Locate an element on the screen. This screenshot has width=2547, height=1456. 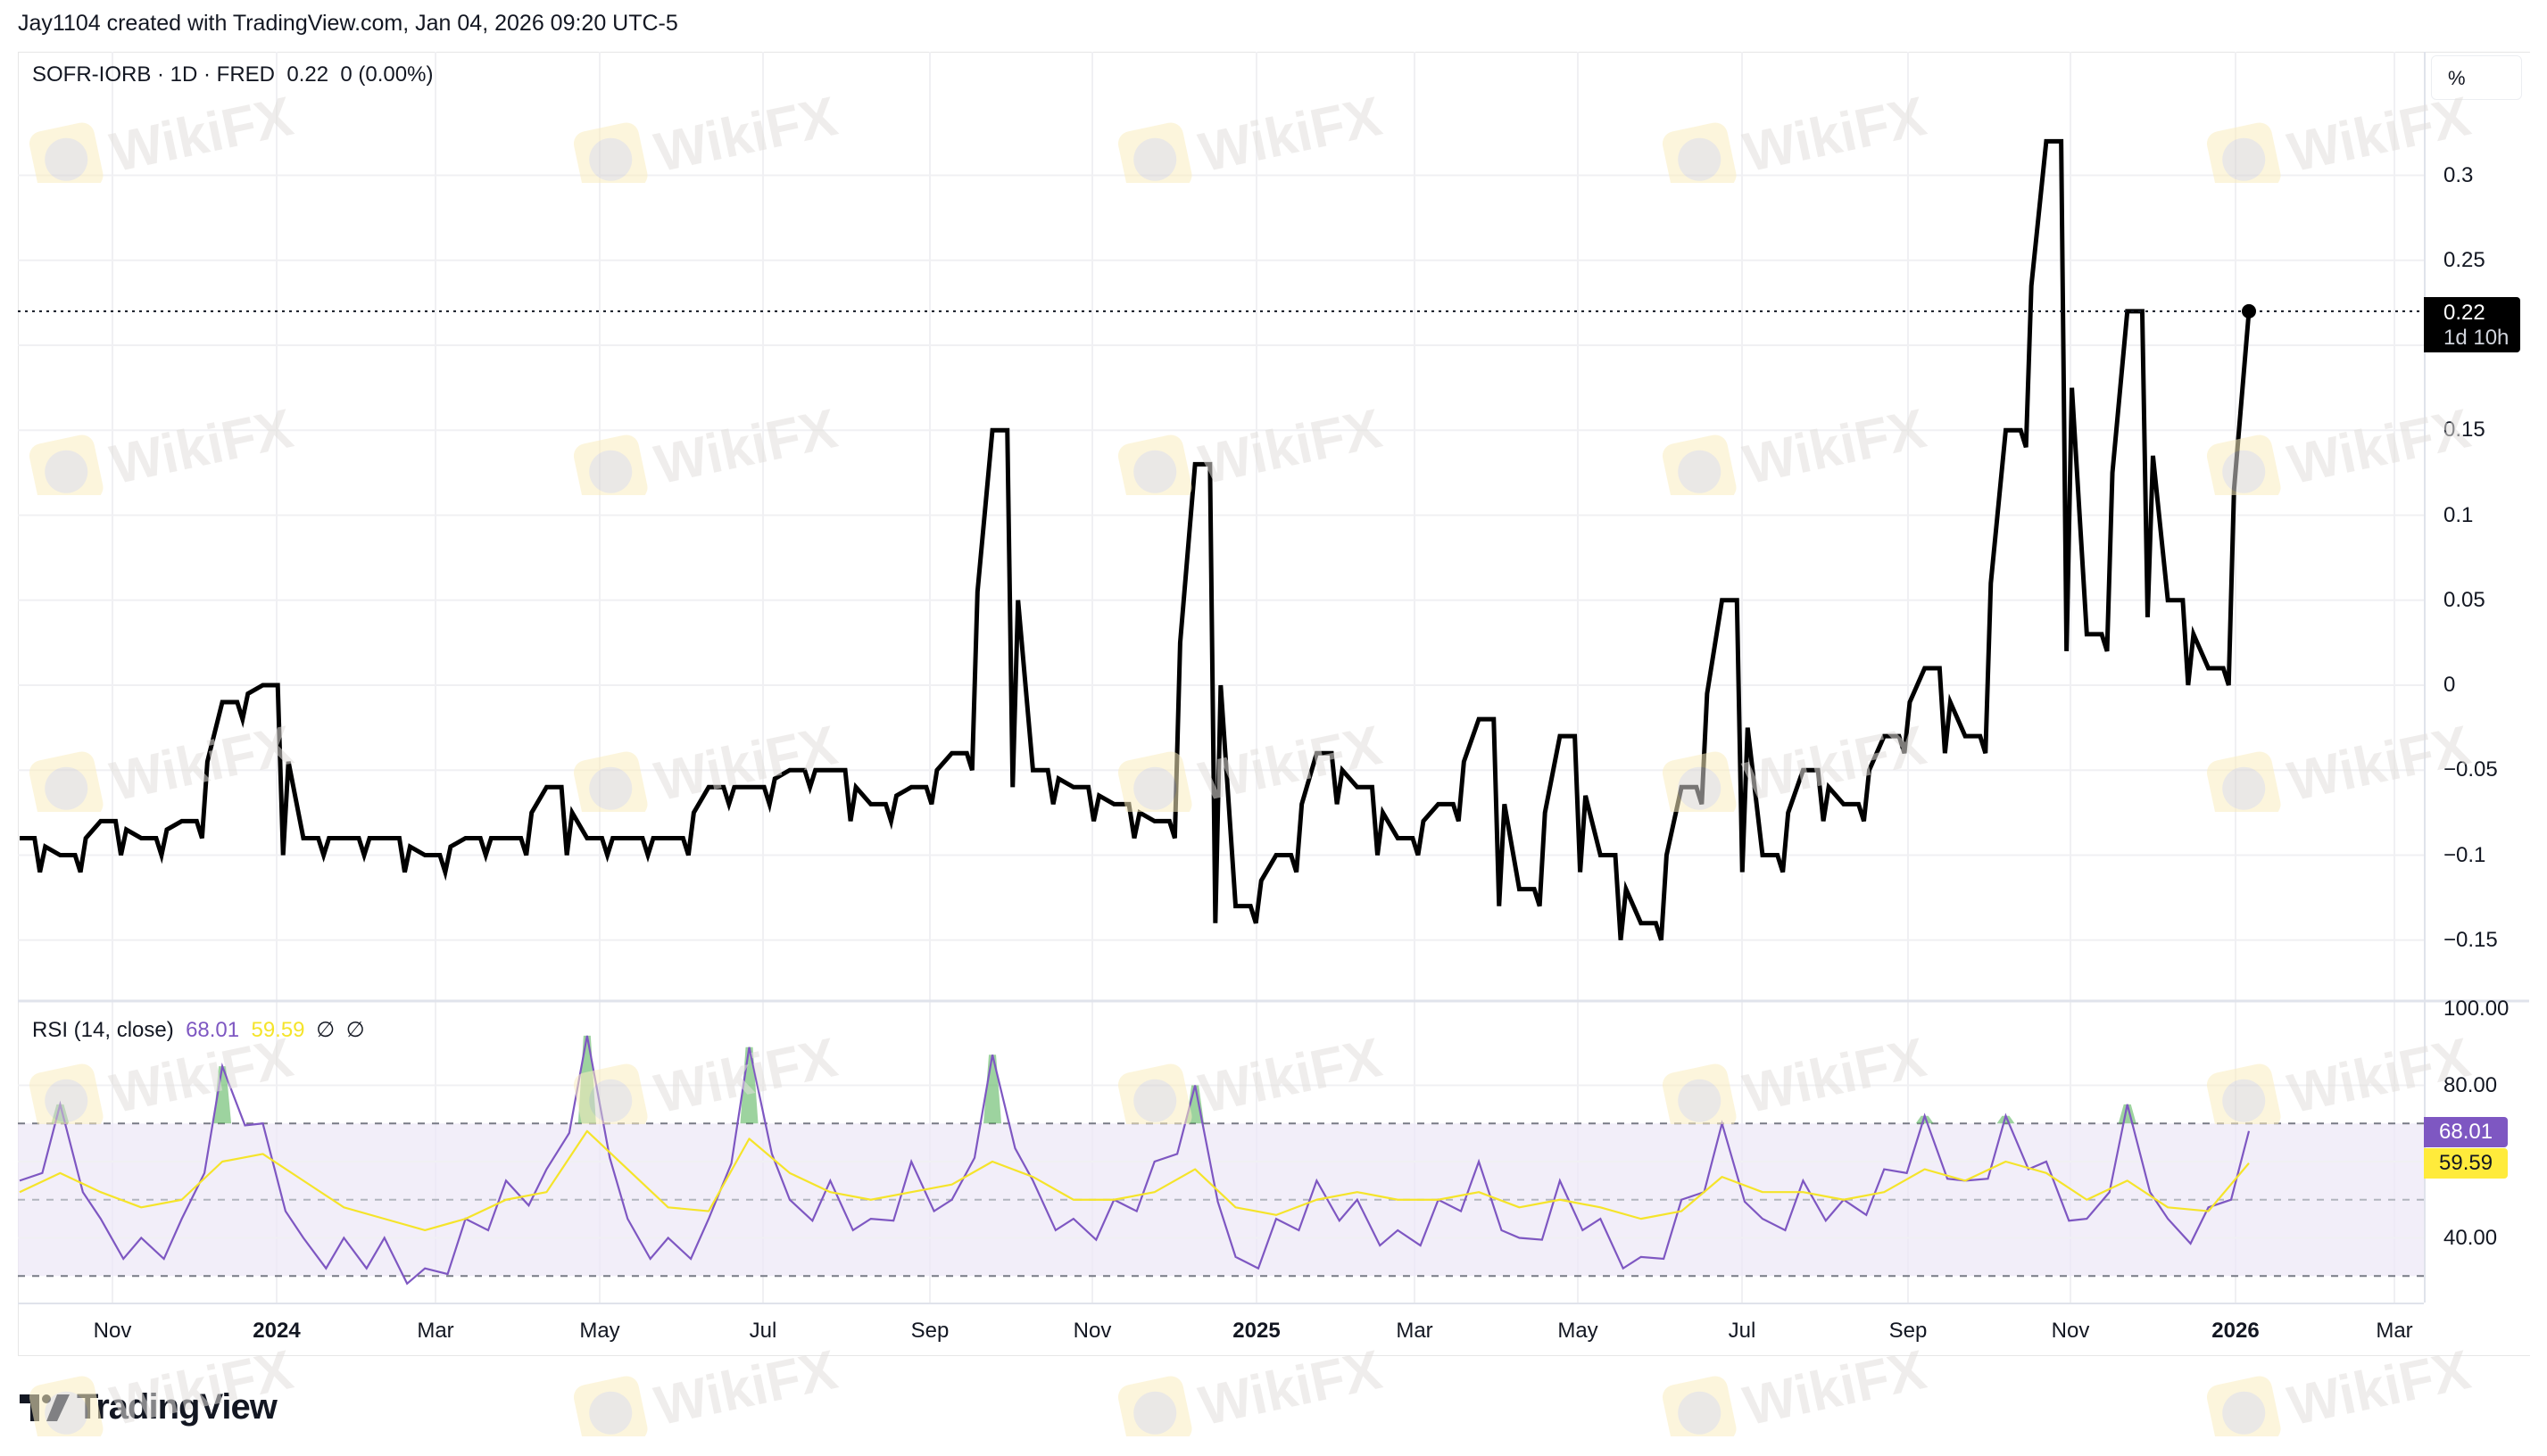
rsi-tick-label: 100.00 is located at coordinates (2476, 1009).